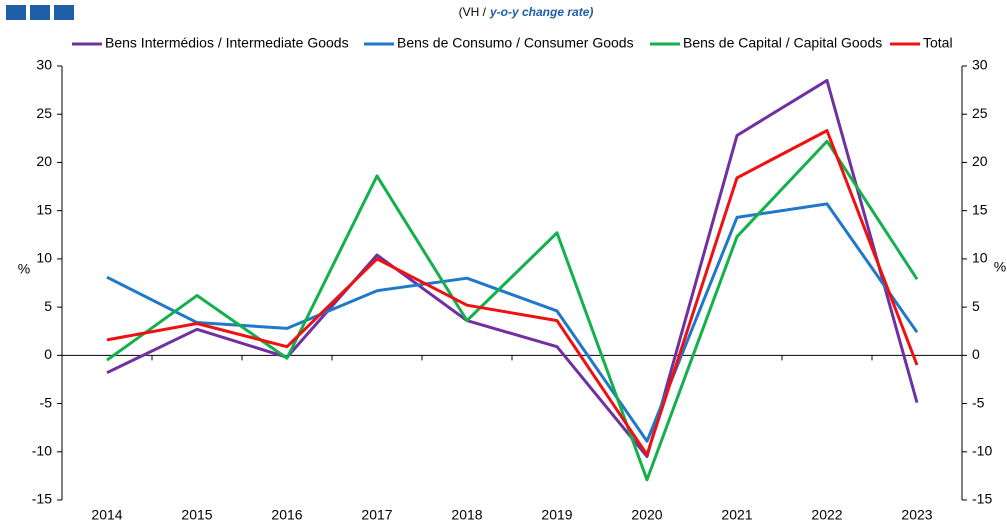 This screenshot has width=1007, height=524. Describe the element at coordinates (978, 402) in the screenshot. I see `y2-tick-label: -5` at that location.